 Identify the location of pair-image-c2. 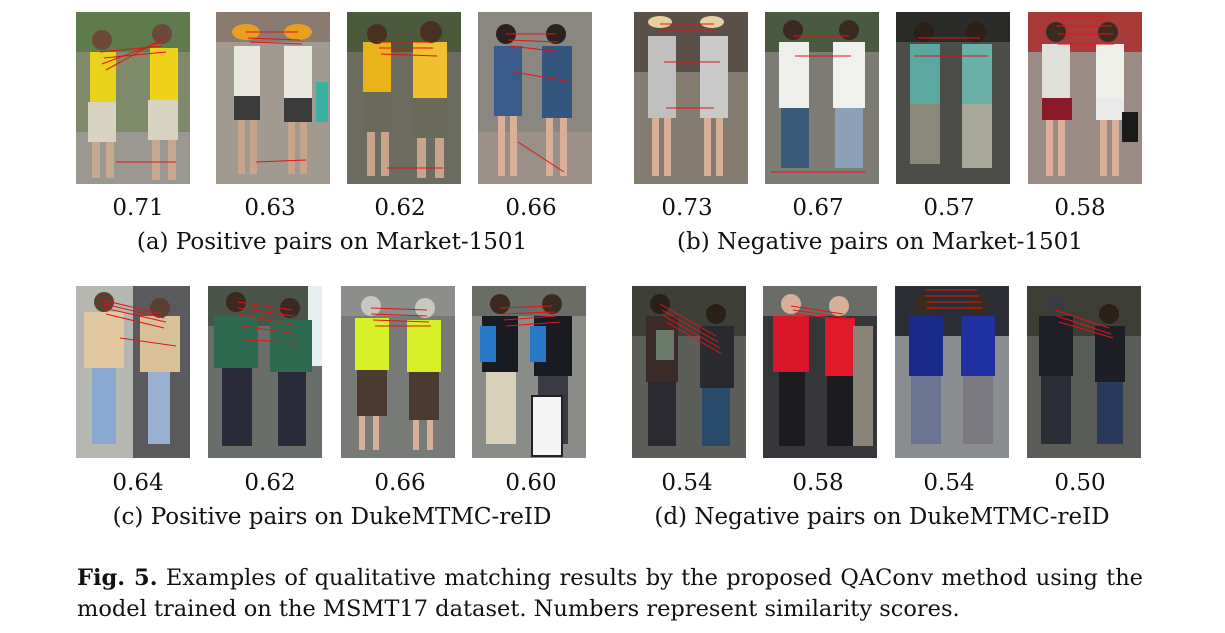
(265, 372).